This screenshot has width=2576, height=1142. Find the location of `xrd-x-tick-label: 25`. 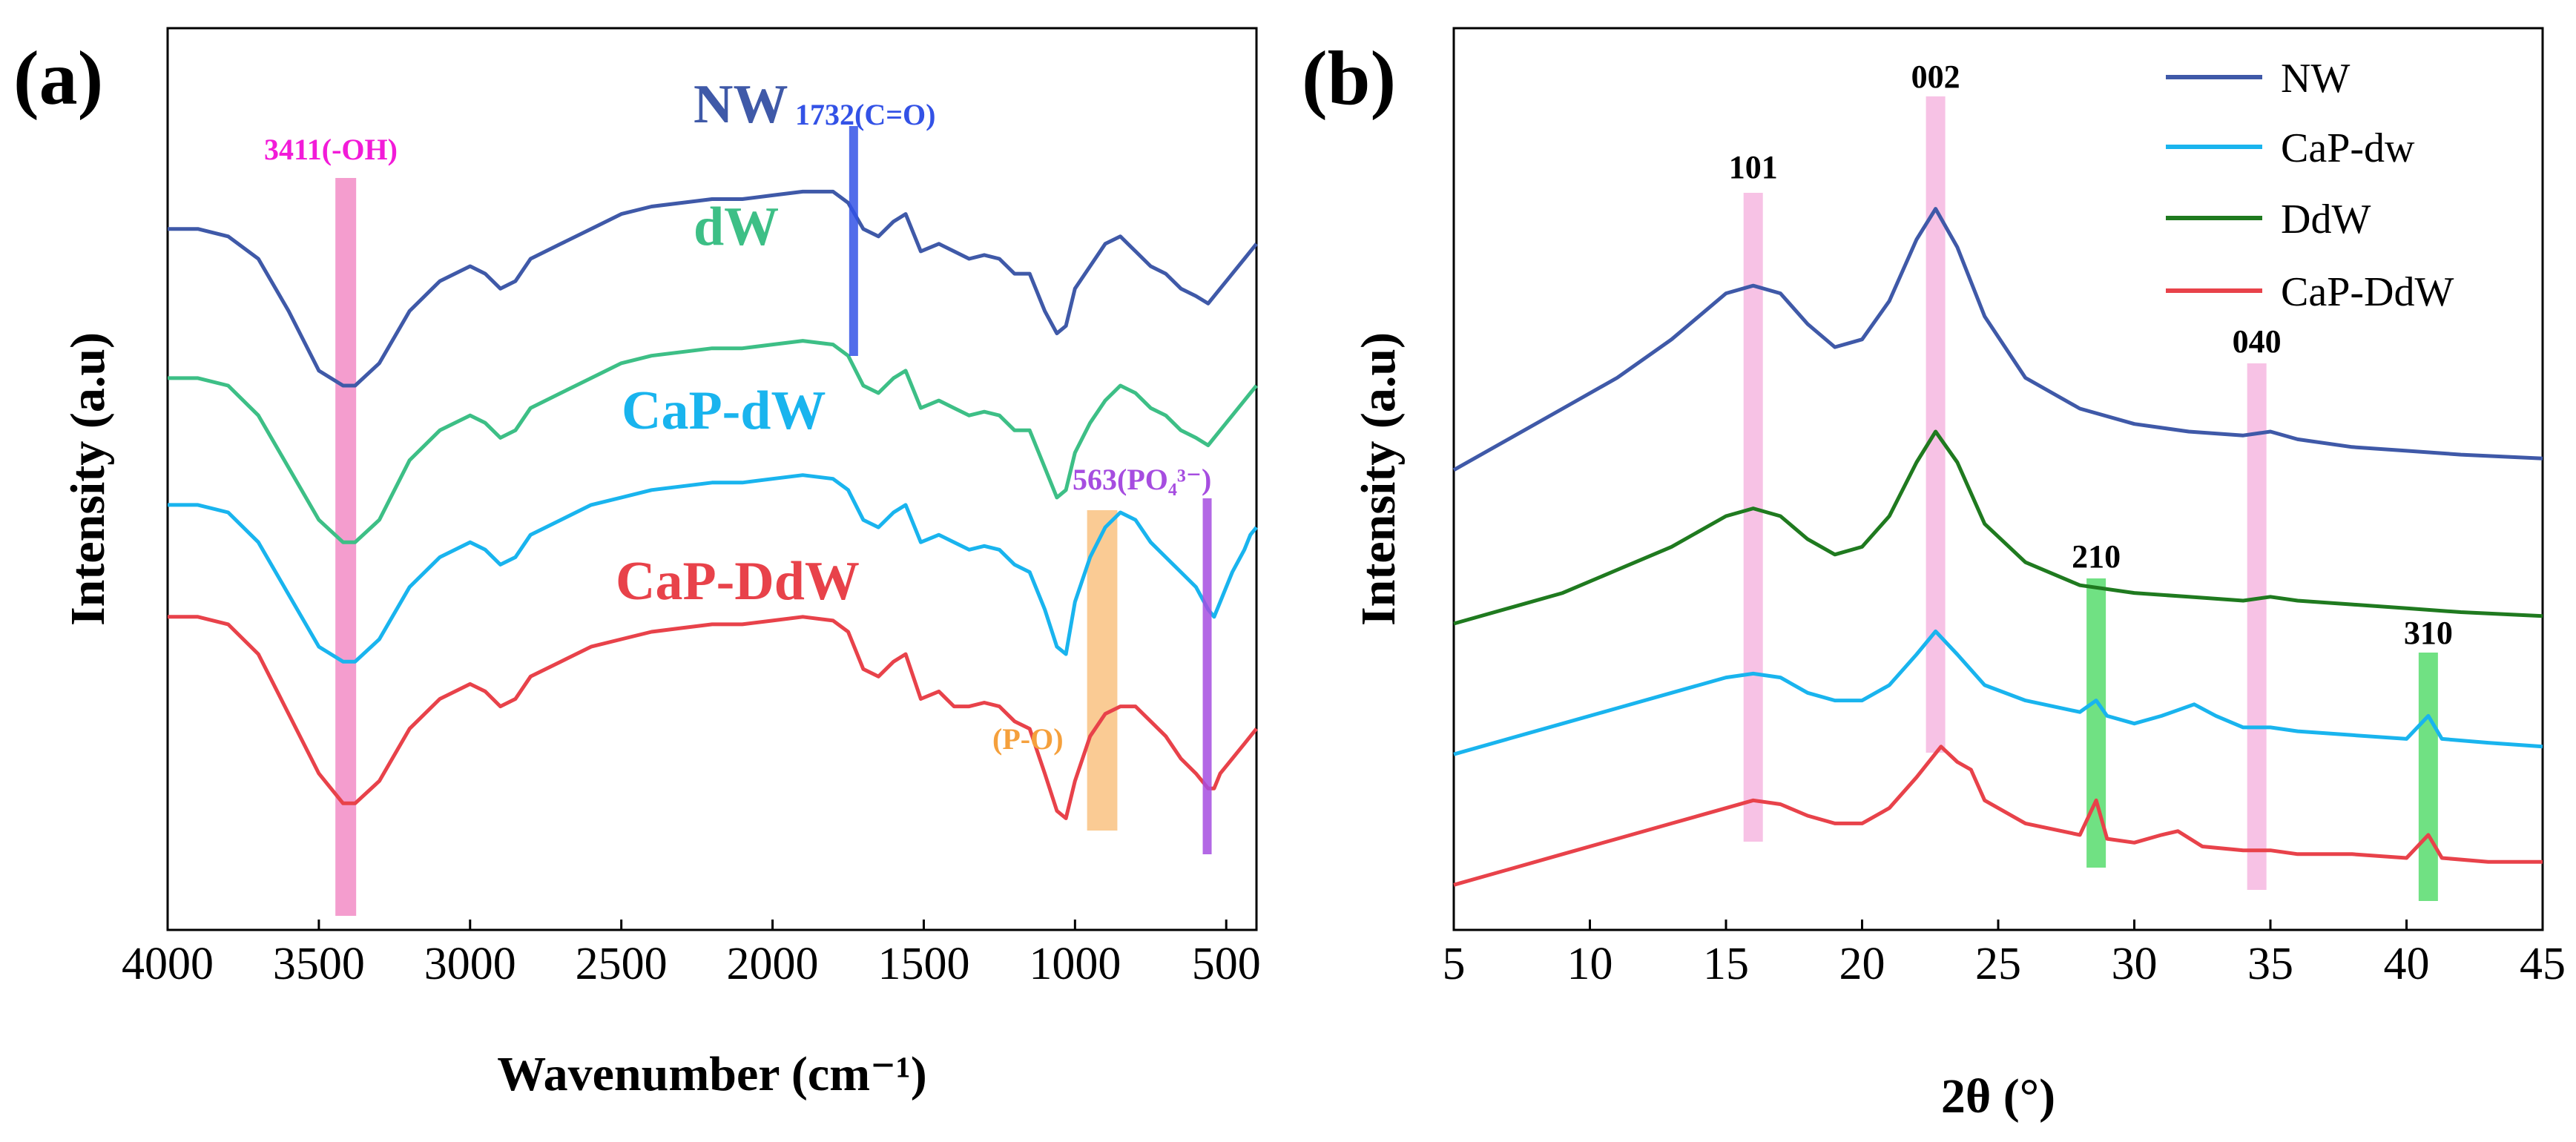

xrd-x-tick-label: 25 is located at coordinates (1998, 964).